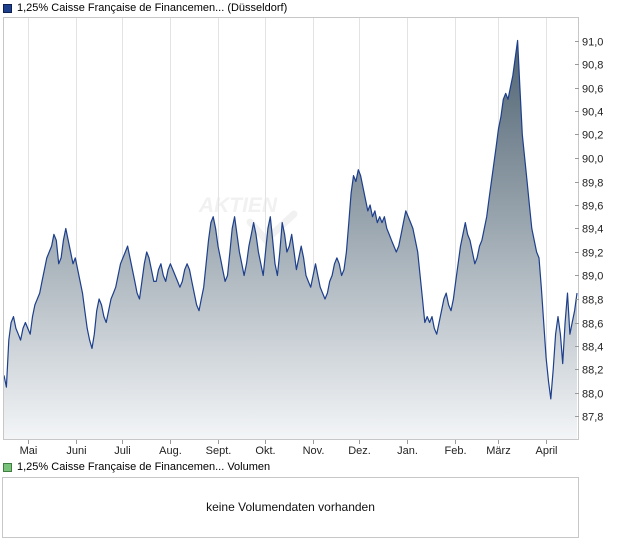 Image resolution: width=620 pixels, height=546 pixels. What do you see at coordinates (592, 113) in the screenshot?
I see `y-tick-label: 90,4` at bounding box center [592, 113].